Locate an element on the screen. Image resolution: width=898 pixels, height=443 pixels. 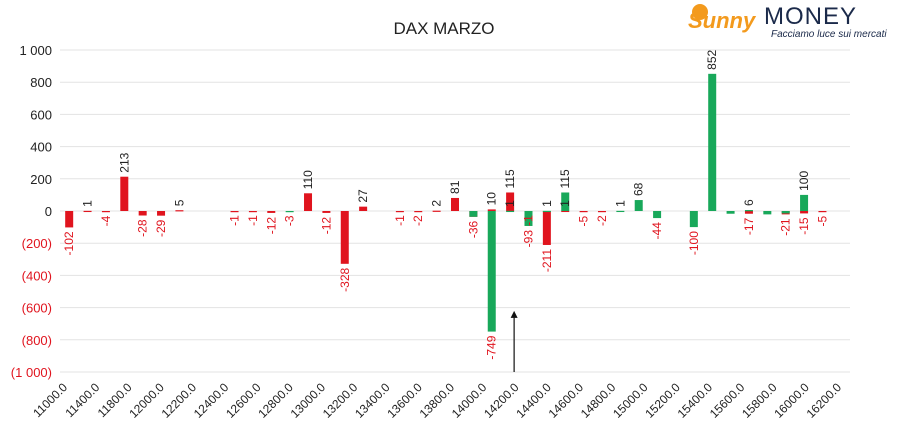
data-label: 5 is located at coordinates (179, 202).